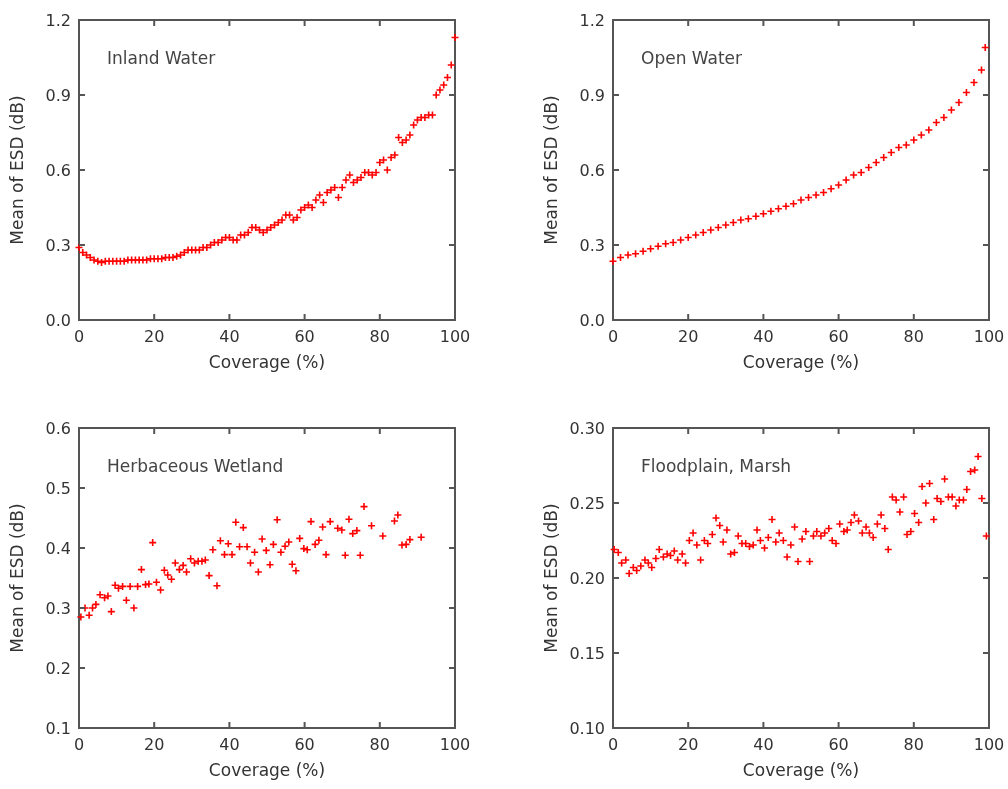 This screenshot has width=1008, height=789. What do you see at coordinates (587, 728) in the screenshot?
I see `y-tick-label: 0.10` at bounding box center [587, 728].